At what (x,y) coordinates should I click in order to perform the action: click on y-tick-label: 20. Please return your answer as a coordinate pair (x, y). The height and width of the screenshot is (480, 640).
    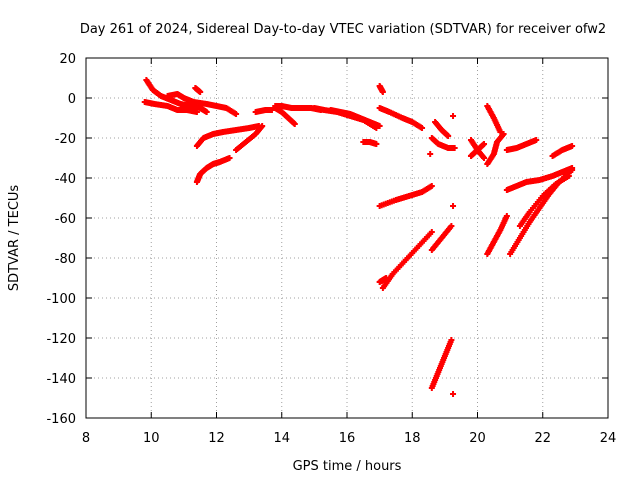
    Looking at the image, I should click on (67, 59).